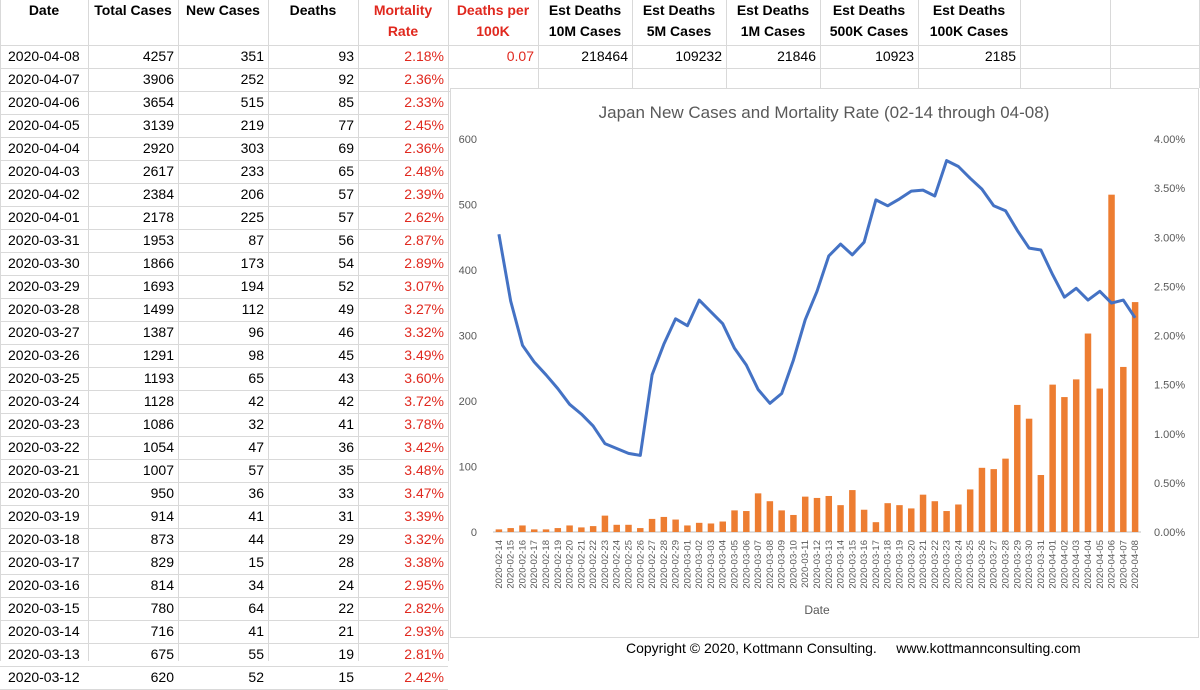  Describe the element at coordinates (158, 194) in the screenshot. I see `cell-total-cases: 2384` at that location.